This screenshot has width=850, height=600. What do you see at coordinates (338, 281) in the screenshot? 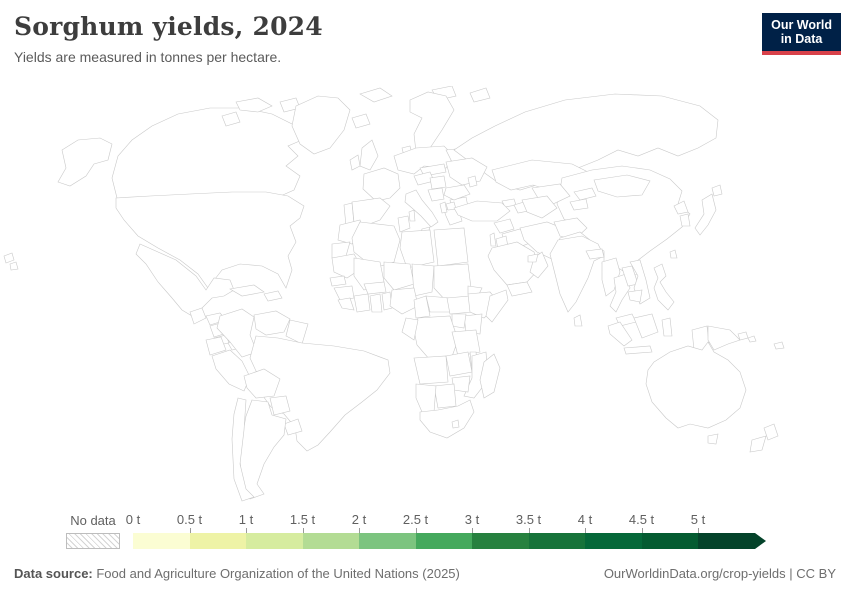
I see `country-senegal` at bounding box center [338, 281].